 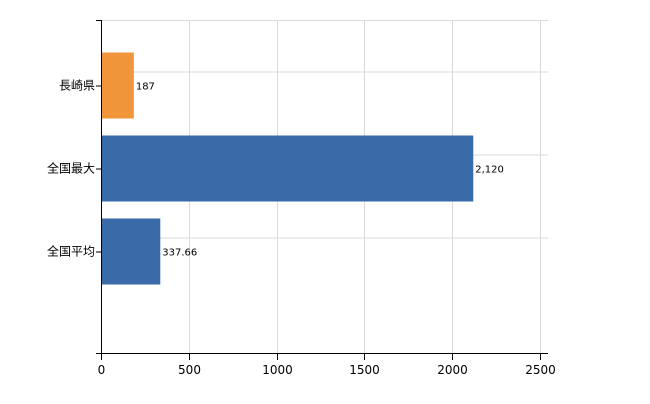 What do you see at coordinates (71, 251) in the screenshot?
I see `category-label: 全国平均` at bounding box center [71, 251].